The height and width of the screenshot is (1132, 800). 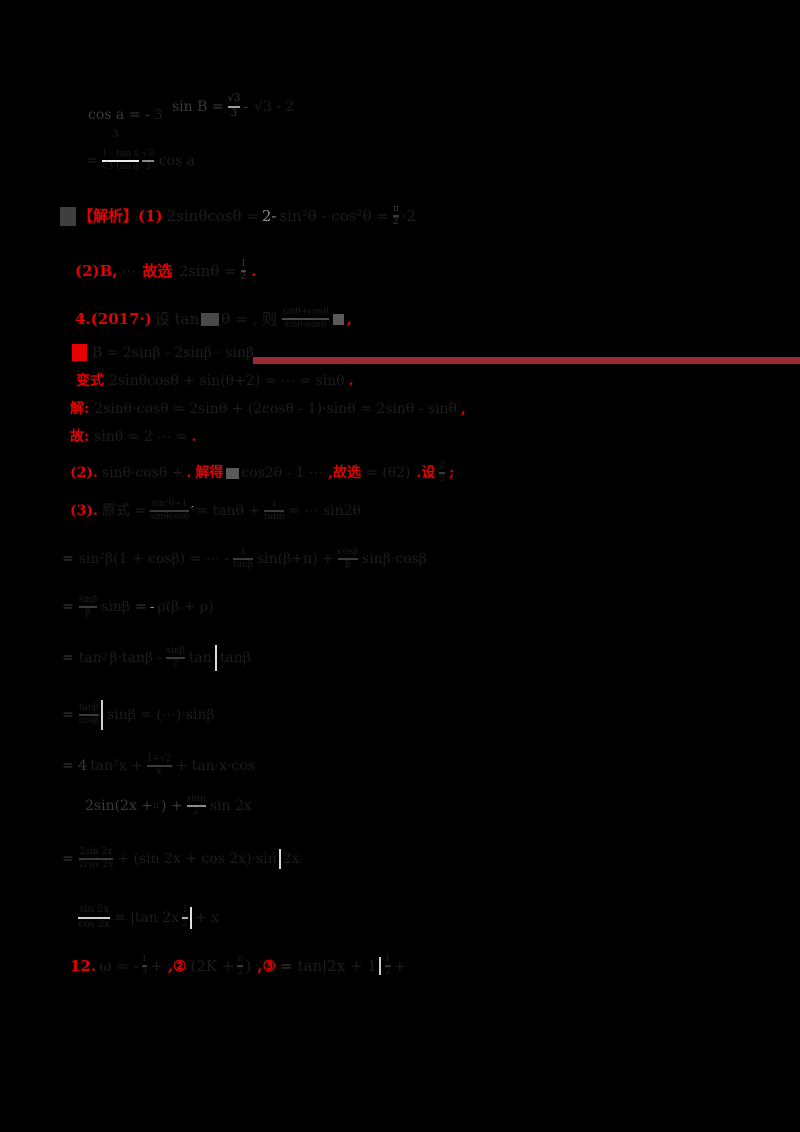 What do you see at coordinates (349, 318) in the screenshot?
I see `answer-marker-text: ,` at bounding box center [349, 318].